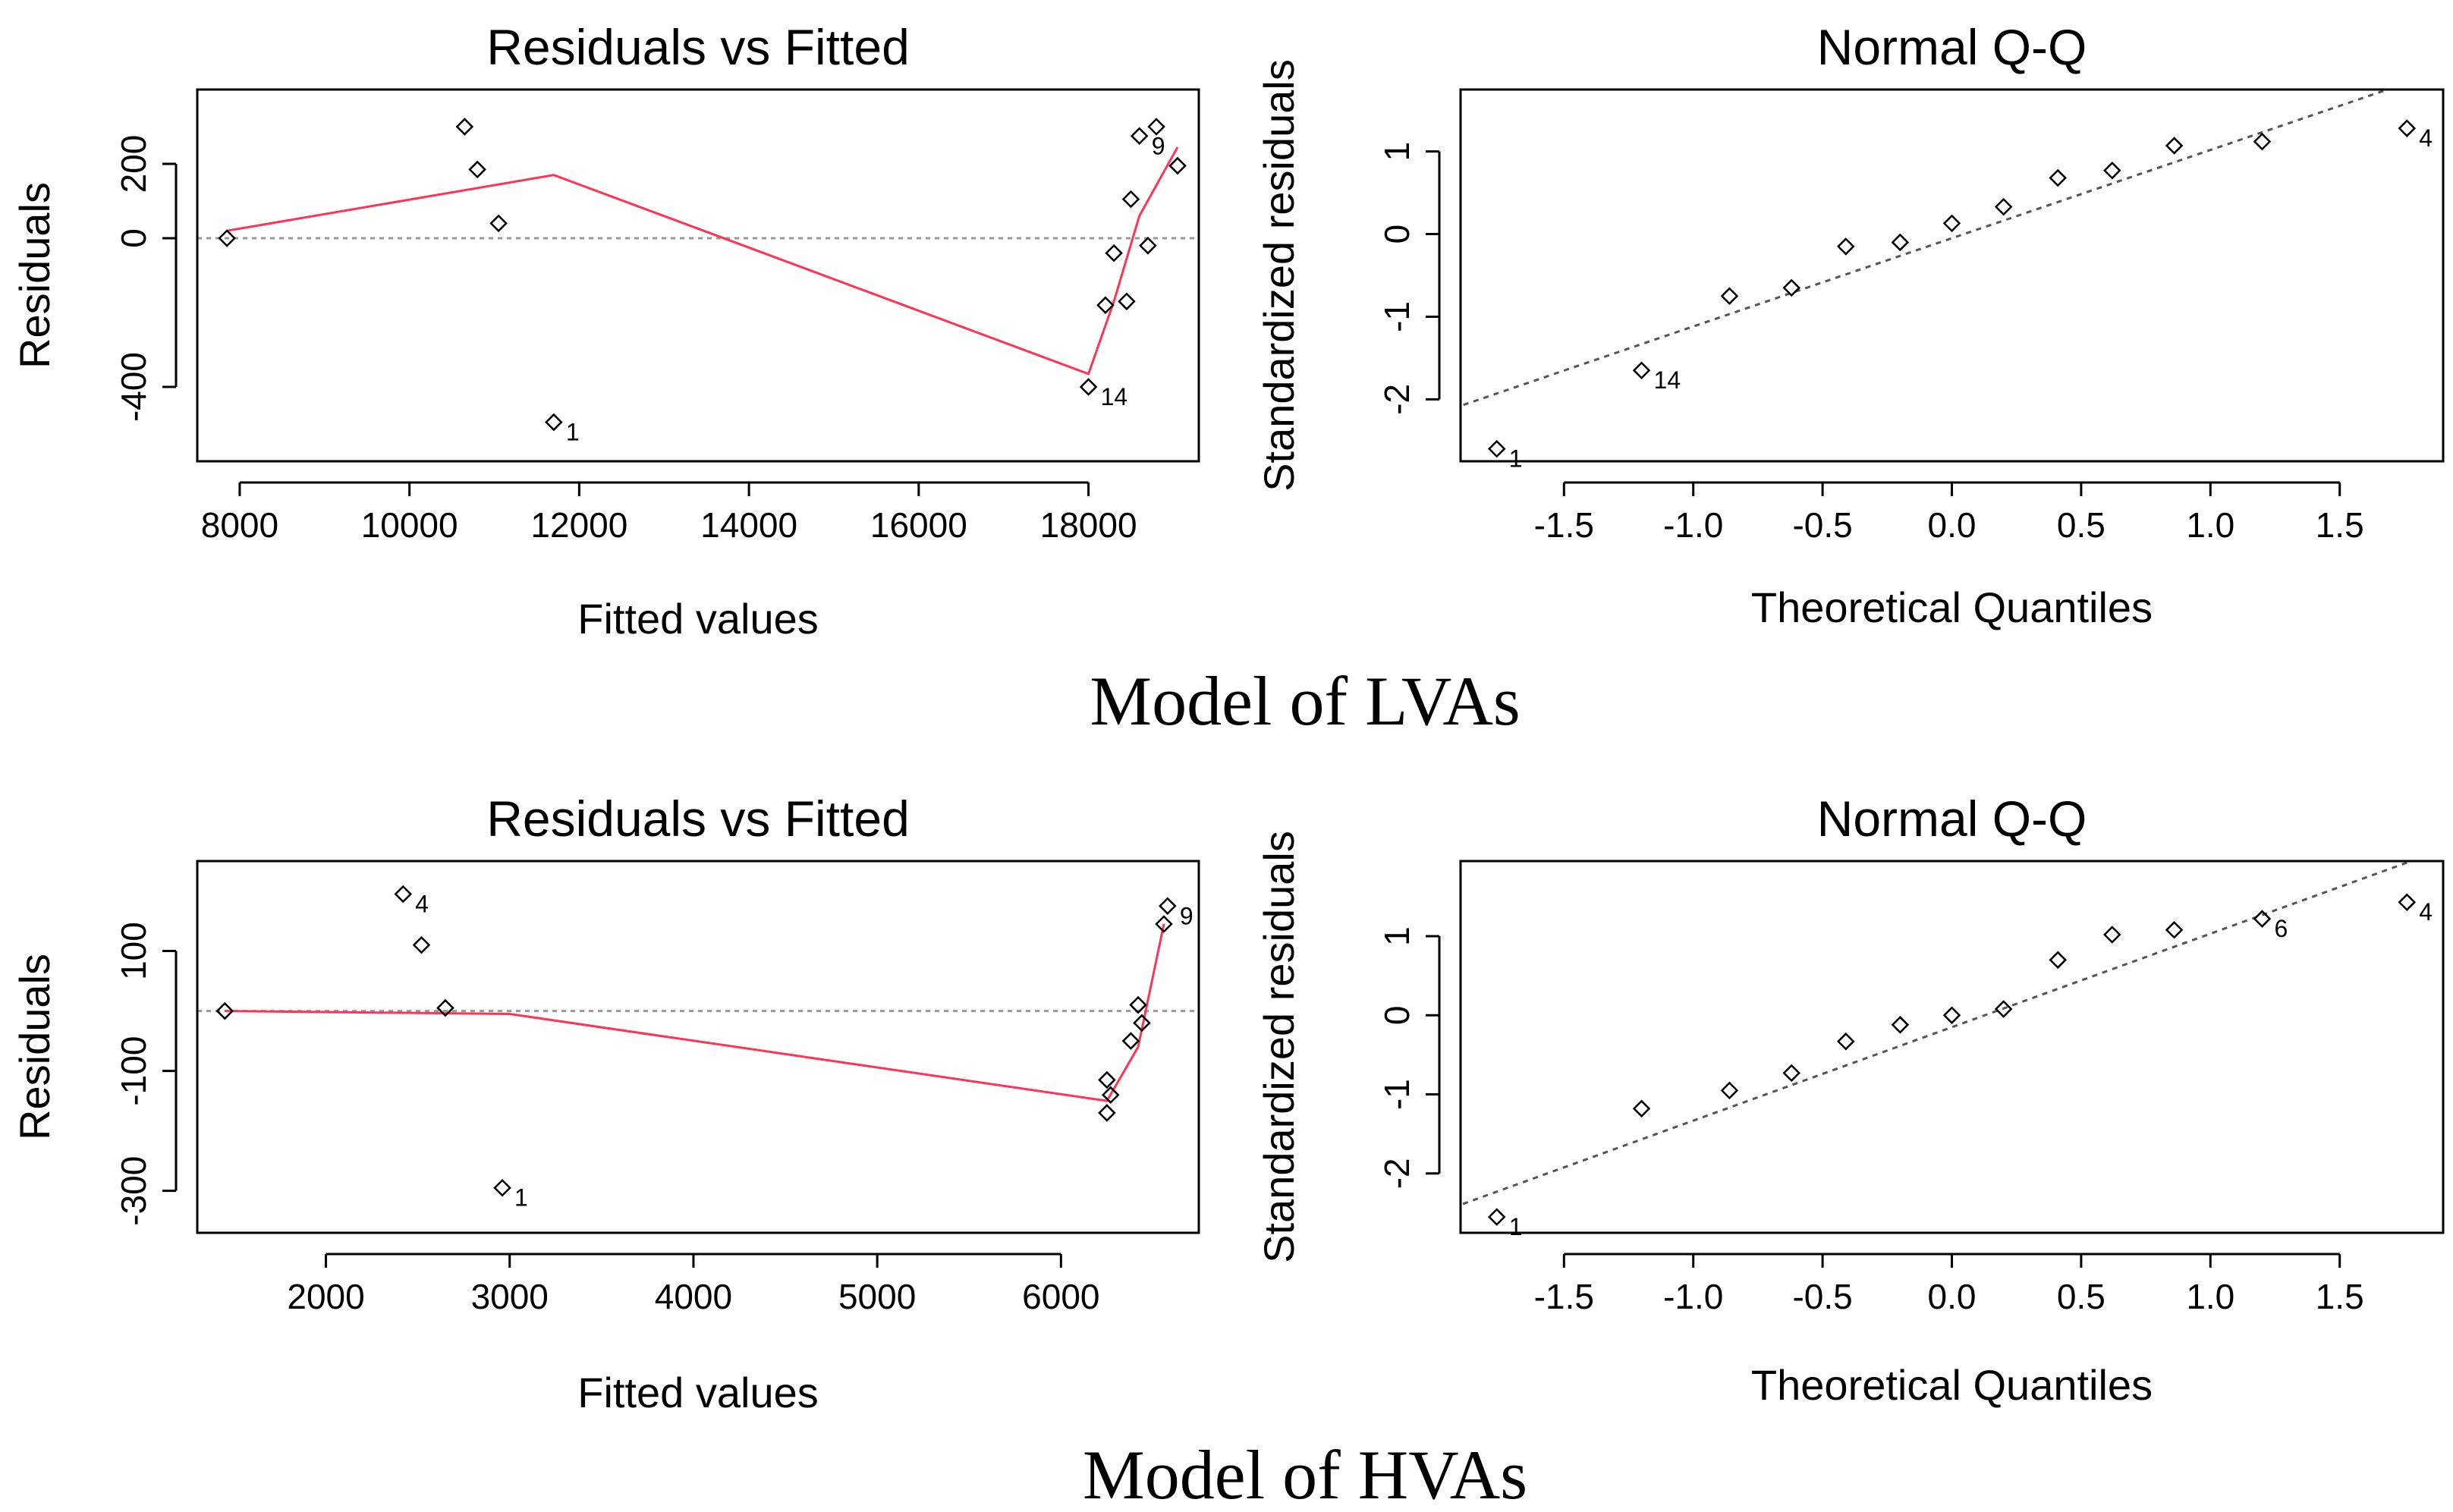 This screenshot has height=1512, width=2453. What do you see at coordinates (239, 525) in the screenshot?
I see `x-tick-label: 8000` at bounding box center [239, 525].